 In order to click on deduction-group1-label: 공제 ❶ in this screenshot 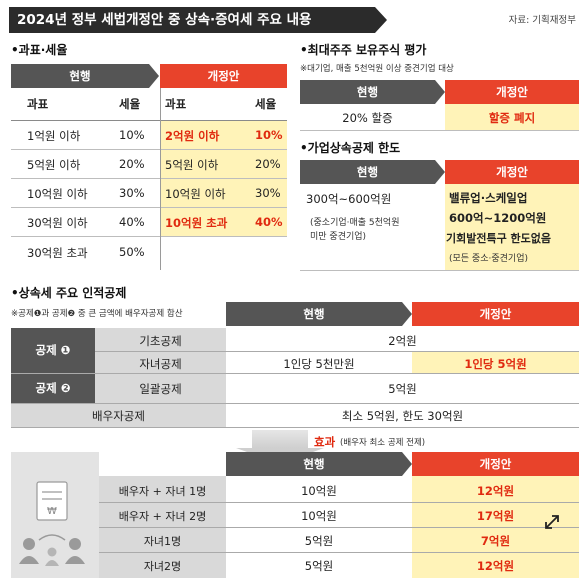, I will do `click(53, 350)`.